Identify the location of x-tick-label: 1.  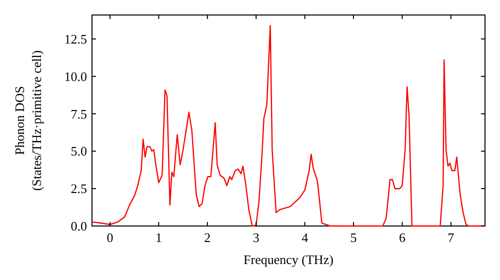
(158, 237).